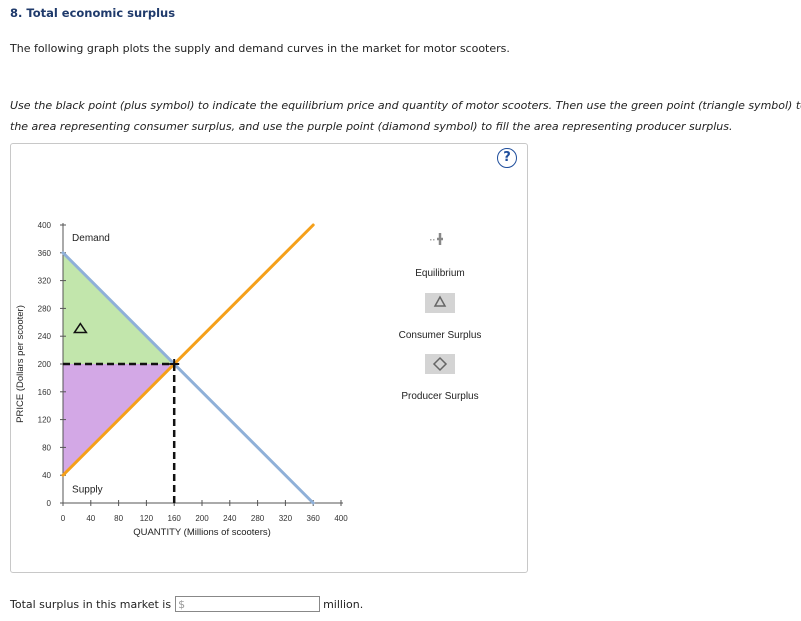 The image size is (801, 621). Describe the element at coordinates (147, 518) in the screenshot. I see `x-tick-label: 120` at that location.